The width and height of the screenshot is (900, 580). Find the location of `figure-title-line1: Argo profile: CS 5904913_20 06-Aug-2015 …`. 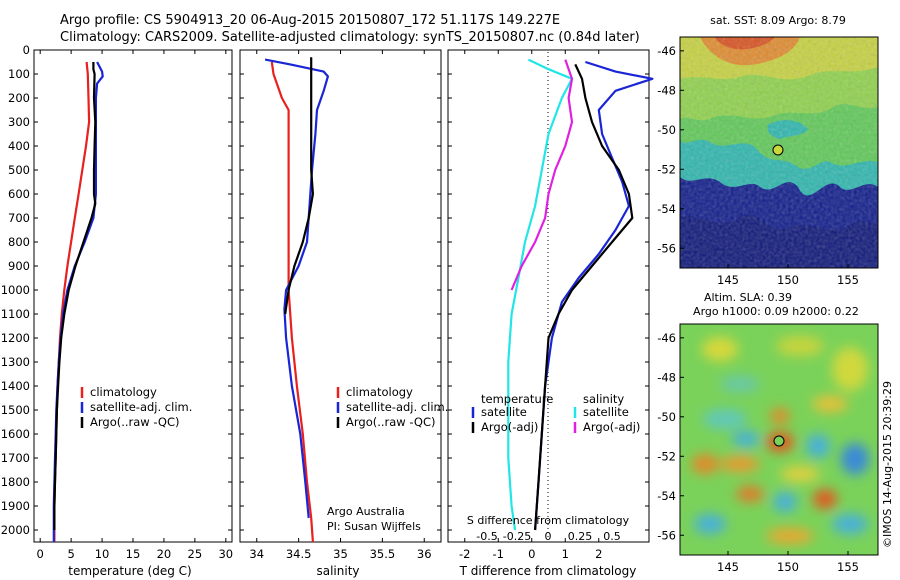

figure-title-line1: Argo profile: CS 5904913_20 06-Aug-2015 … is located at coordinates (310, 20).